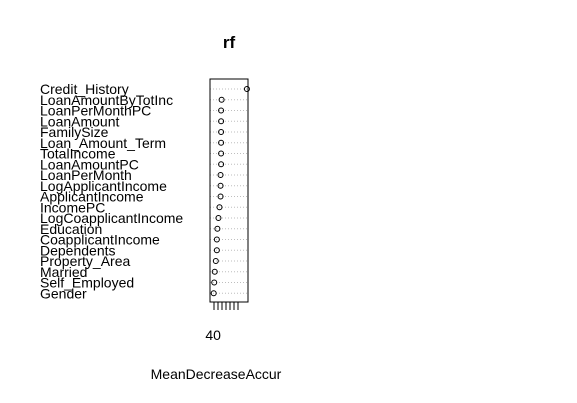 This screenshot has width=577, height=403. Describe the element at coordinates (229, 42) in the screenshot. I see `chart-title: rf` at that location.